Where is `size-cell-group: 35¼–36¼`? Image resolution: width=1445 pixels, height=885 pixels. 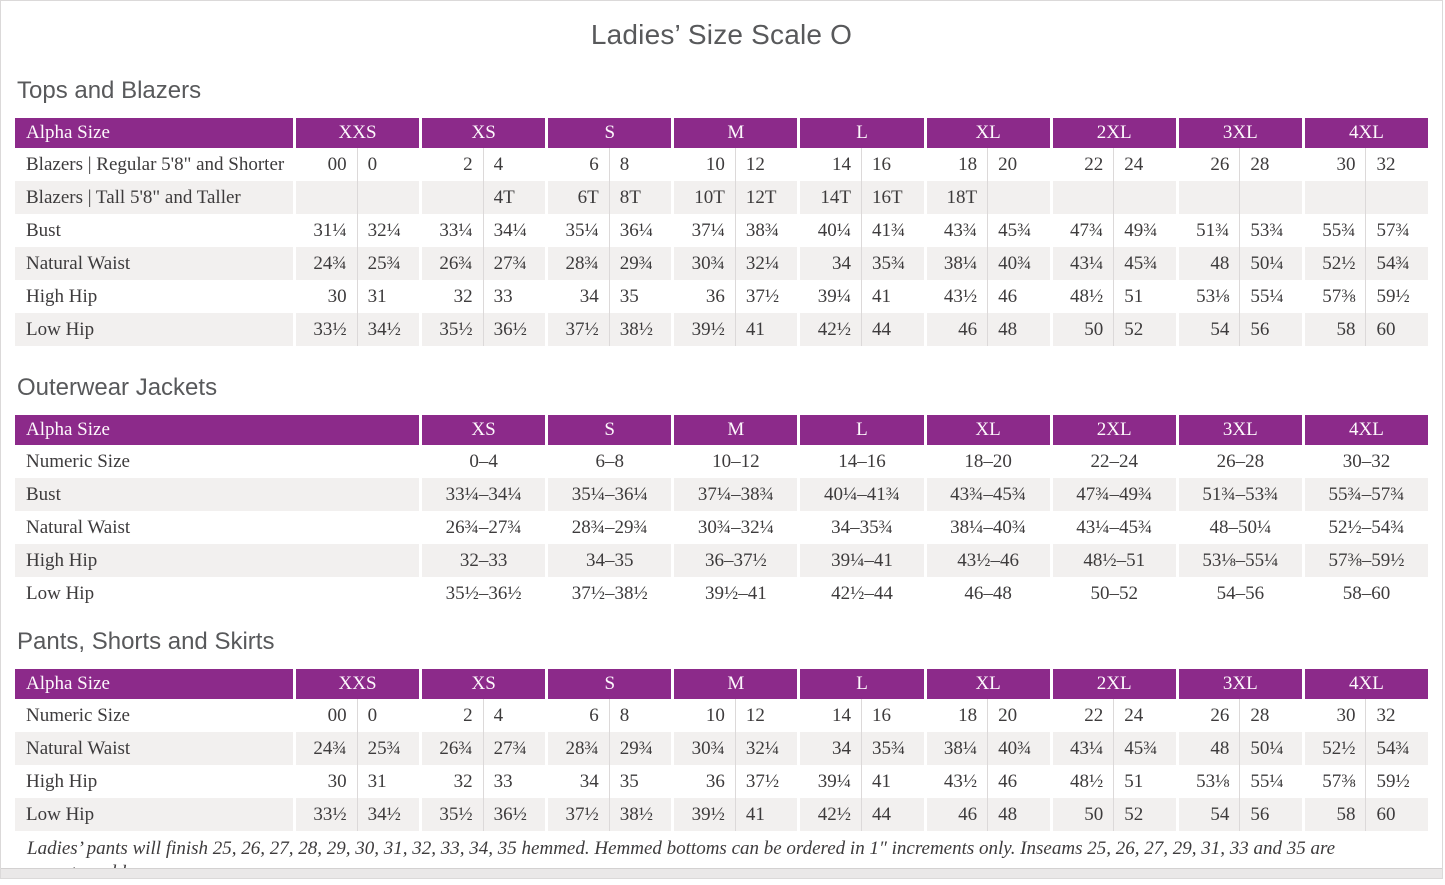 size-cell-group: 35¼–36¼ is located at coordinates (608, 494).